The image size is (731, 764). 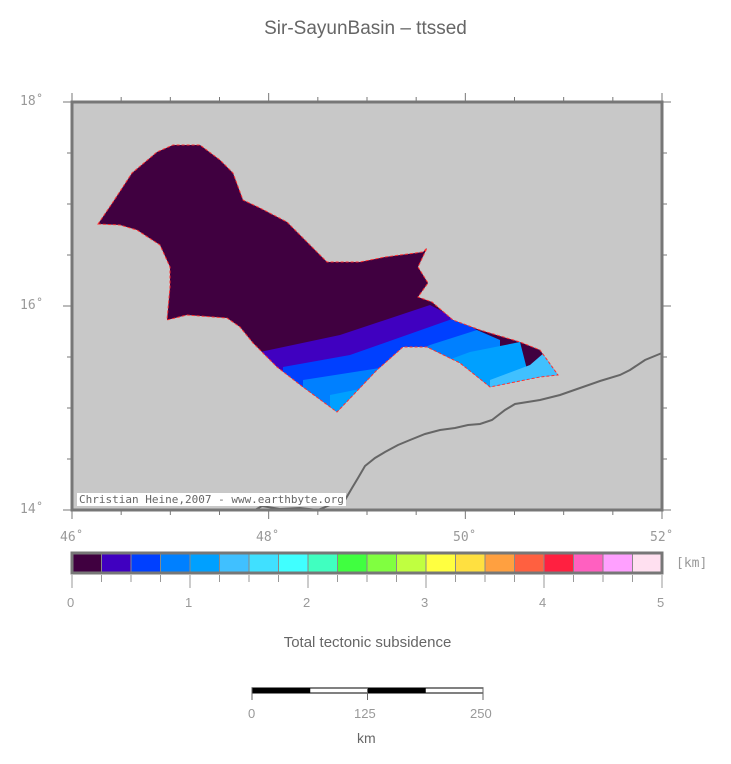 I want to click on colorbar-tick-3: 3, so click(x=425, y=602).